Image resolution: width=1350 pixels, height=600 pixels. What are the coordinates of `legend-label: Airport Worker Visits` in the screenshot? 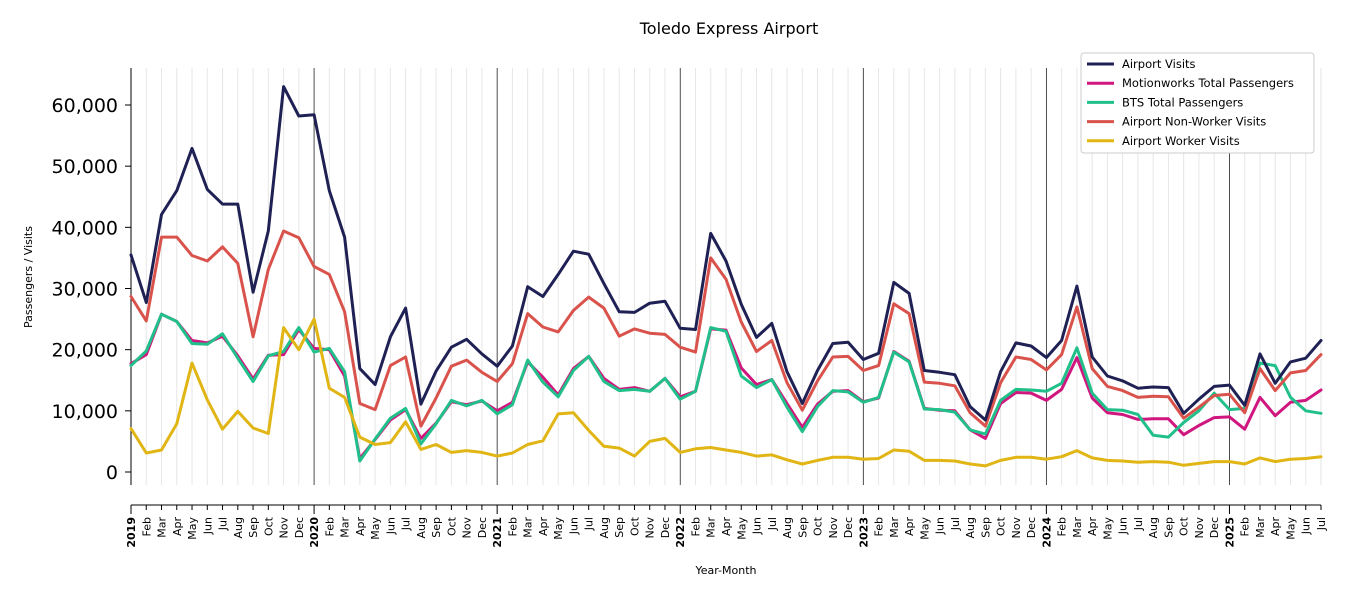 It's located at (1181, 141).